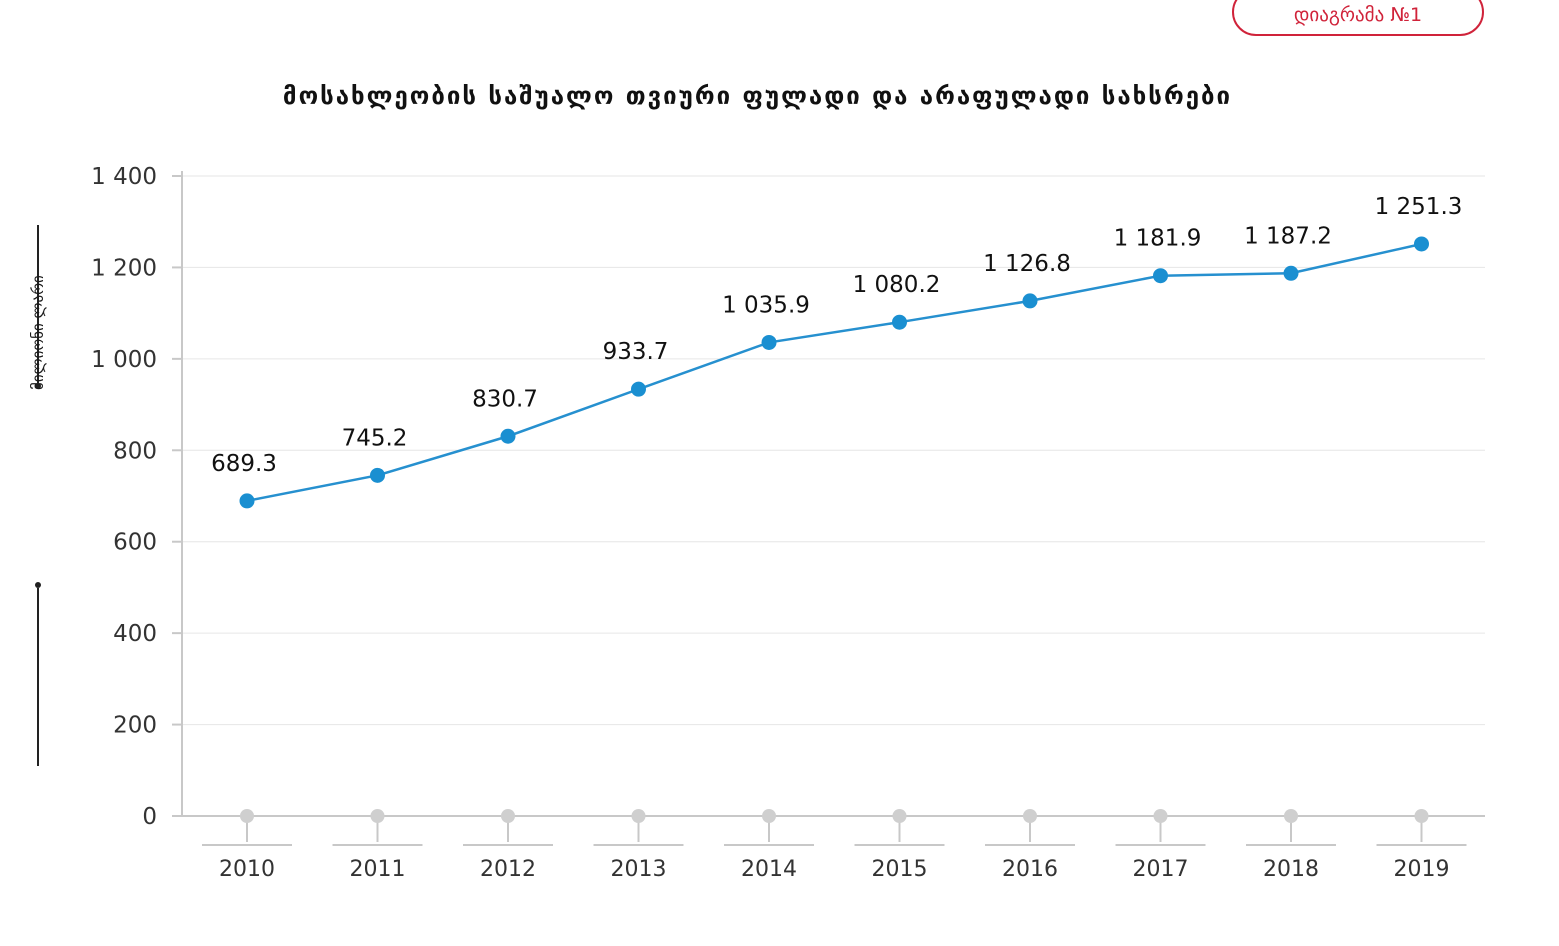 The image size is (1559, 946). Describe the element at coordinates (1419, 207) in the screenshot. I see `data-label: 1 251.3` at that location.